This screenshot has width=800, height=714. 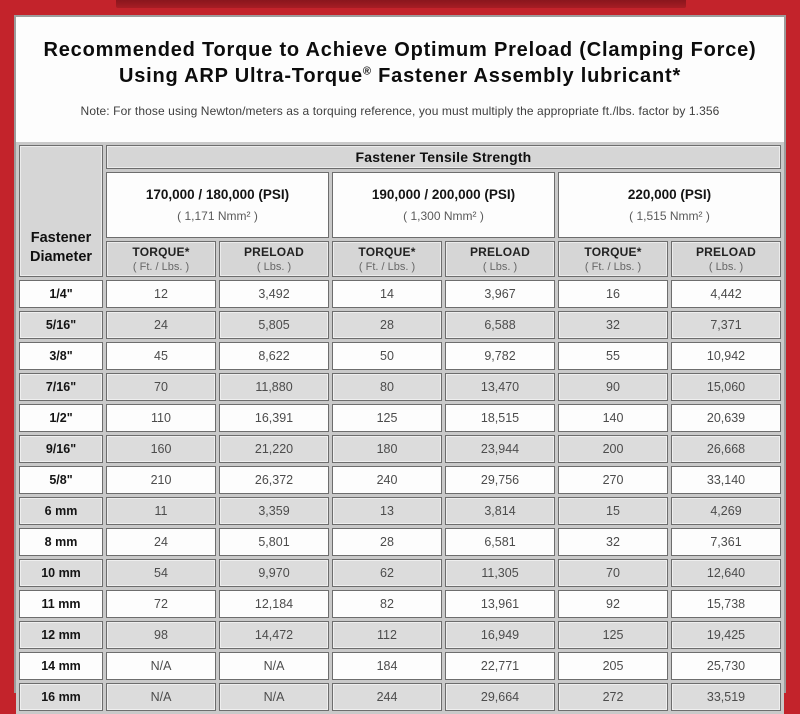 I want to click on value-cell: 10,942, so click(x=726, y=356).